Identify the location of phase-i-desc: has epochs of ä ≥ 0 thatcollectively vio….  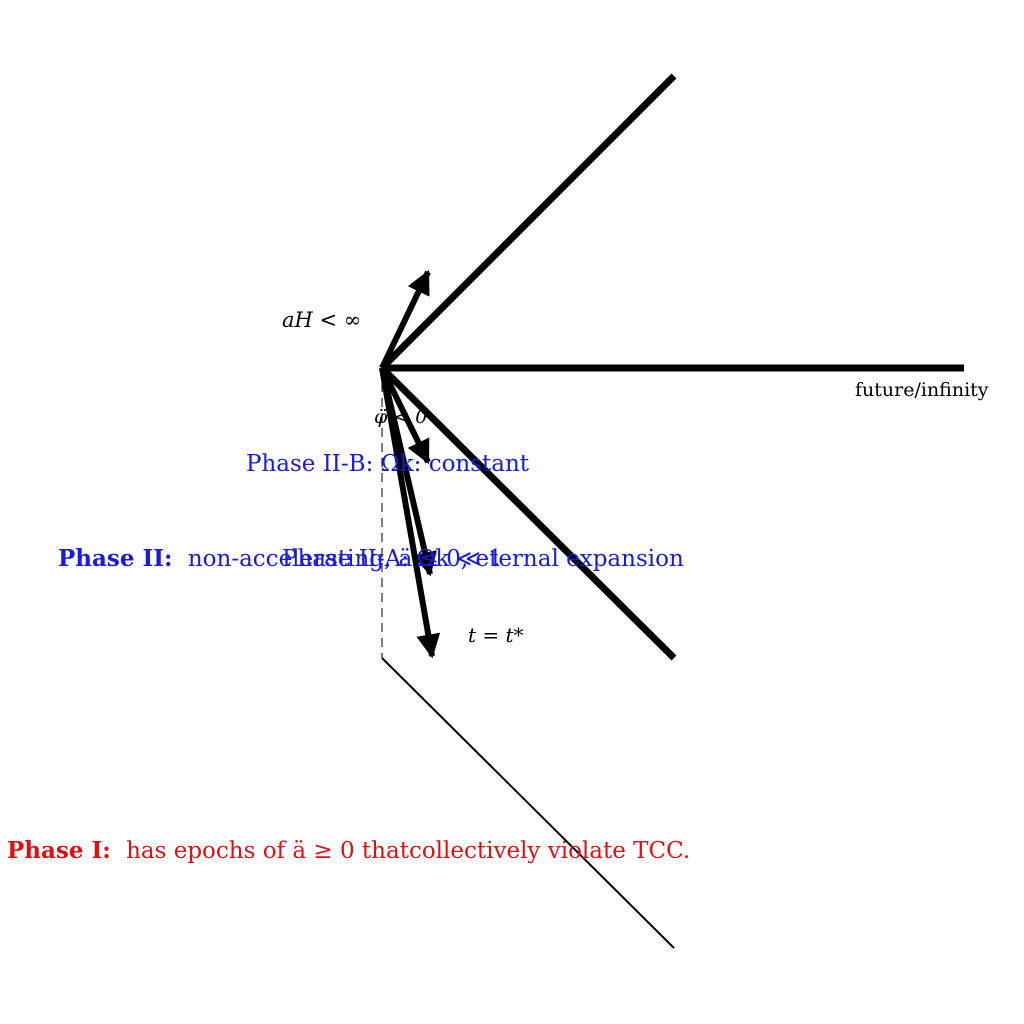
(408, 851).